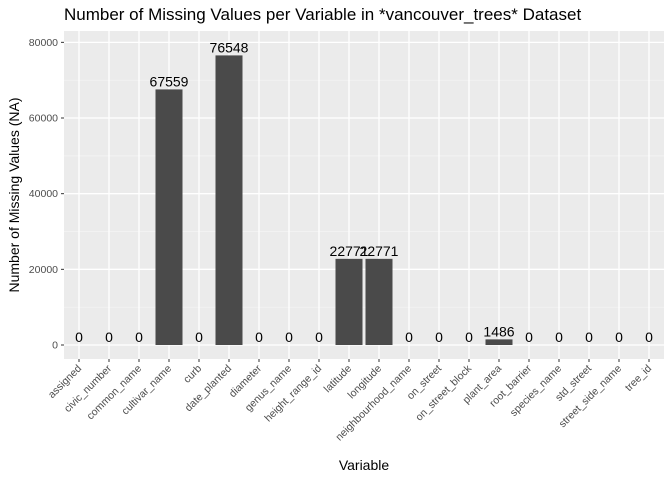  Describe the element at coordinates (55, 346) in the screenshot. I see `y-tick-label: 0` at that location.